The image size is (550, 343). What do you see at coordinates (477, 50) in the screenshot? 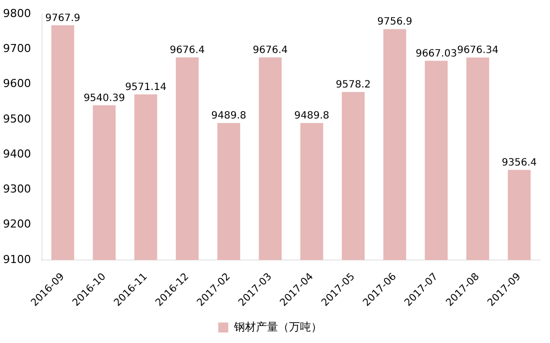
I see `data-label: 9676.34` at bounding box center [477, 50].